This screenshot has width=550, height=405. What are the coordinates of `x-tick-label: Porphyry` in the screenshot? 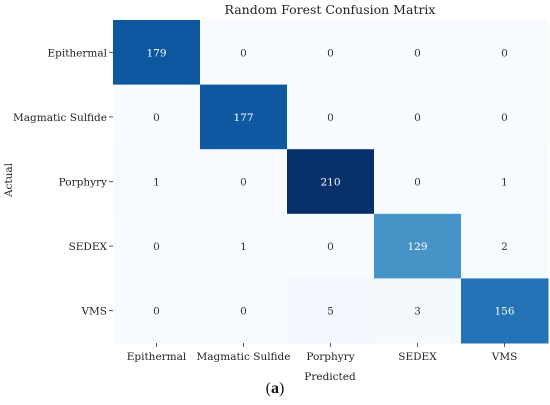 It's located at (330, 357).